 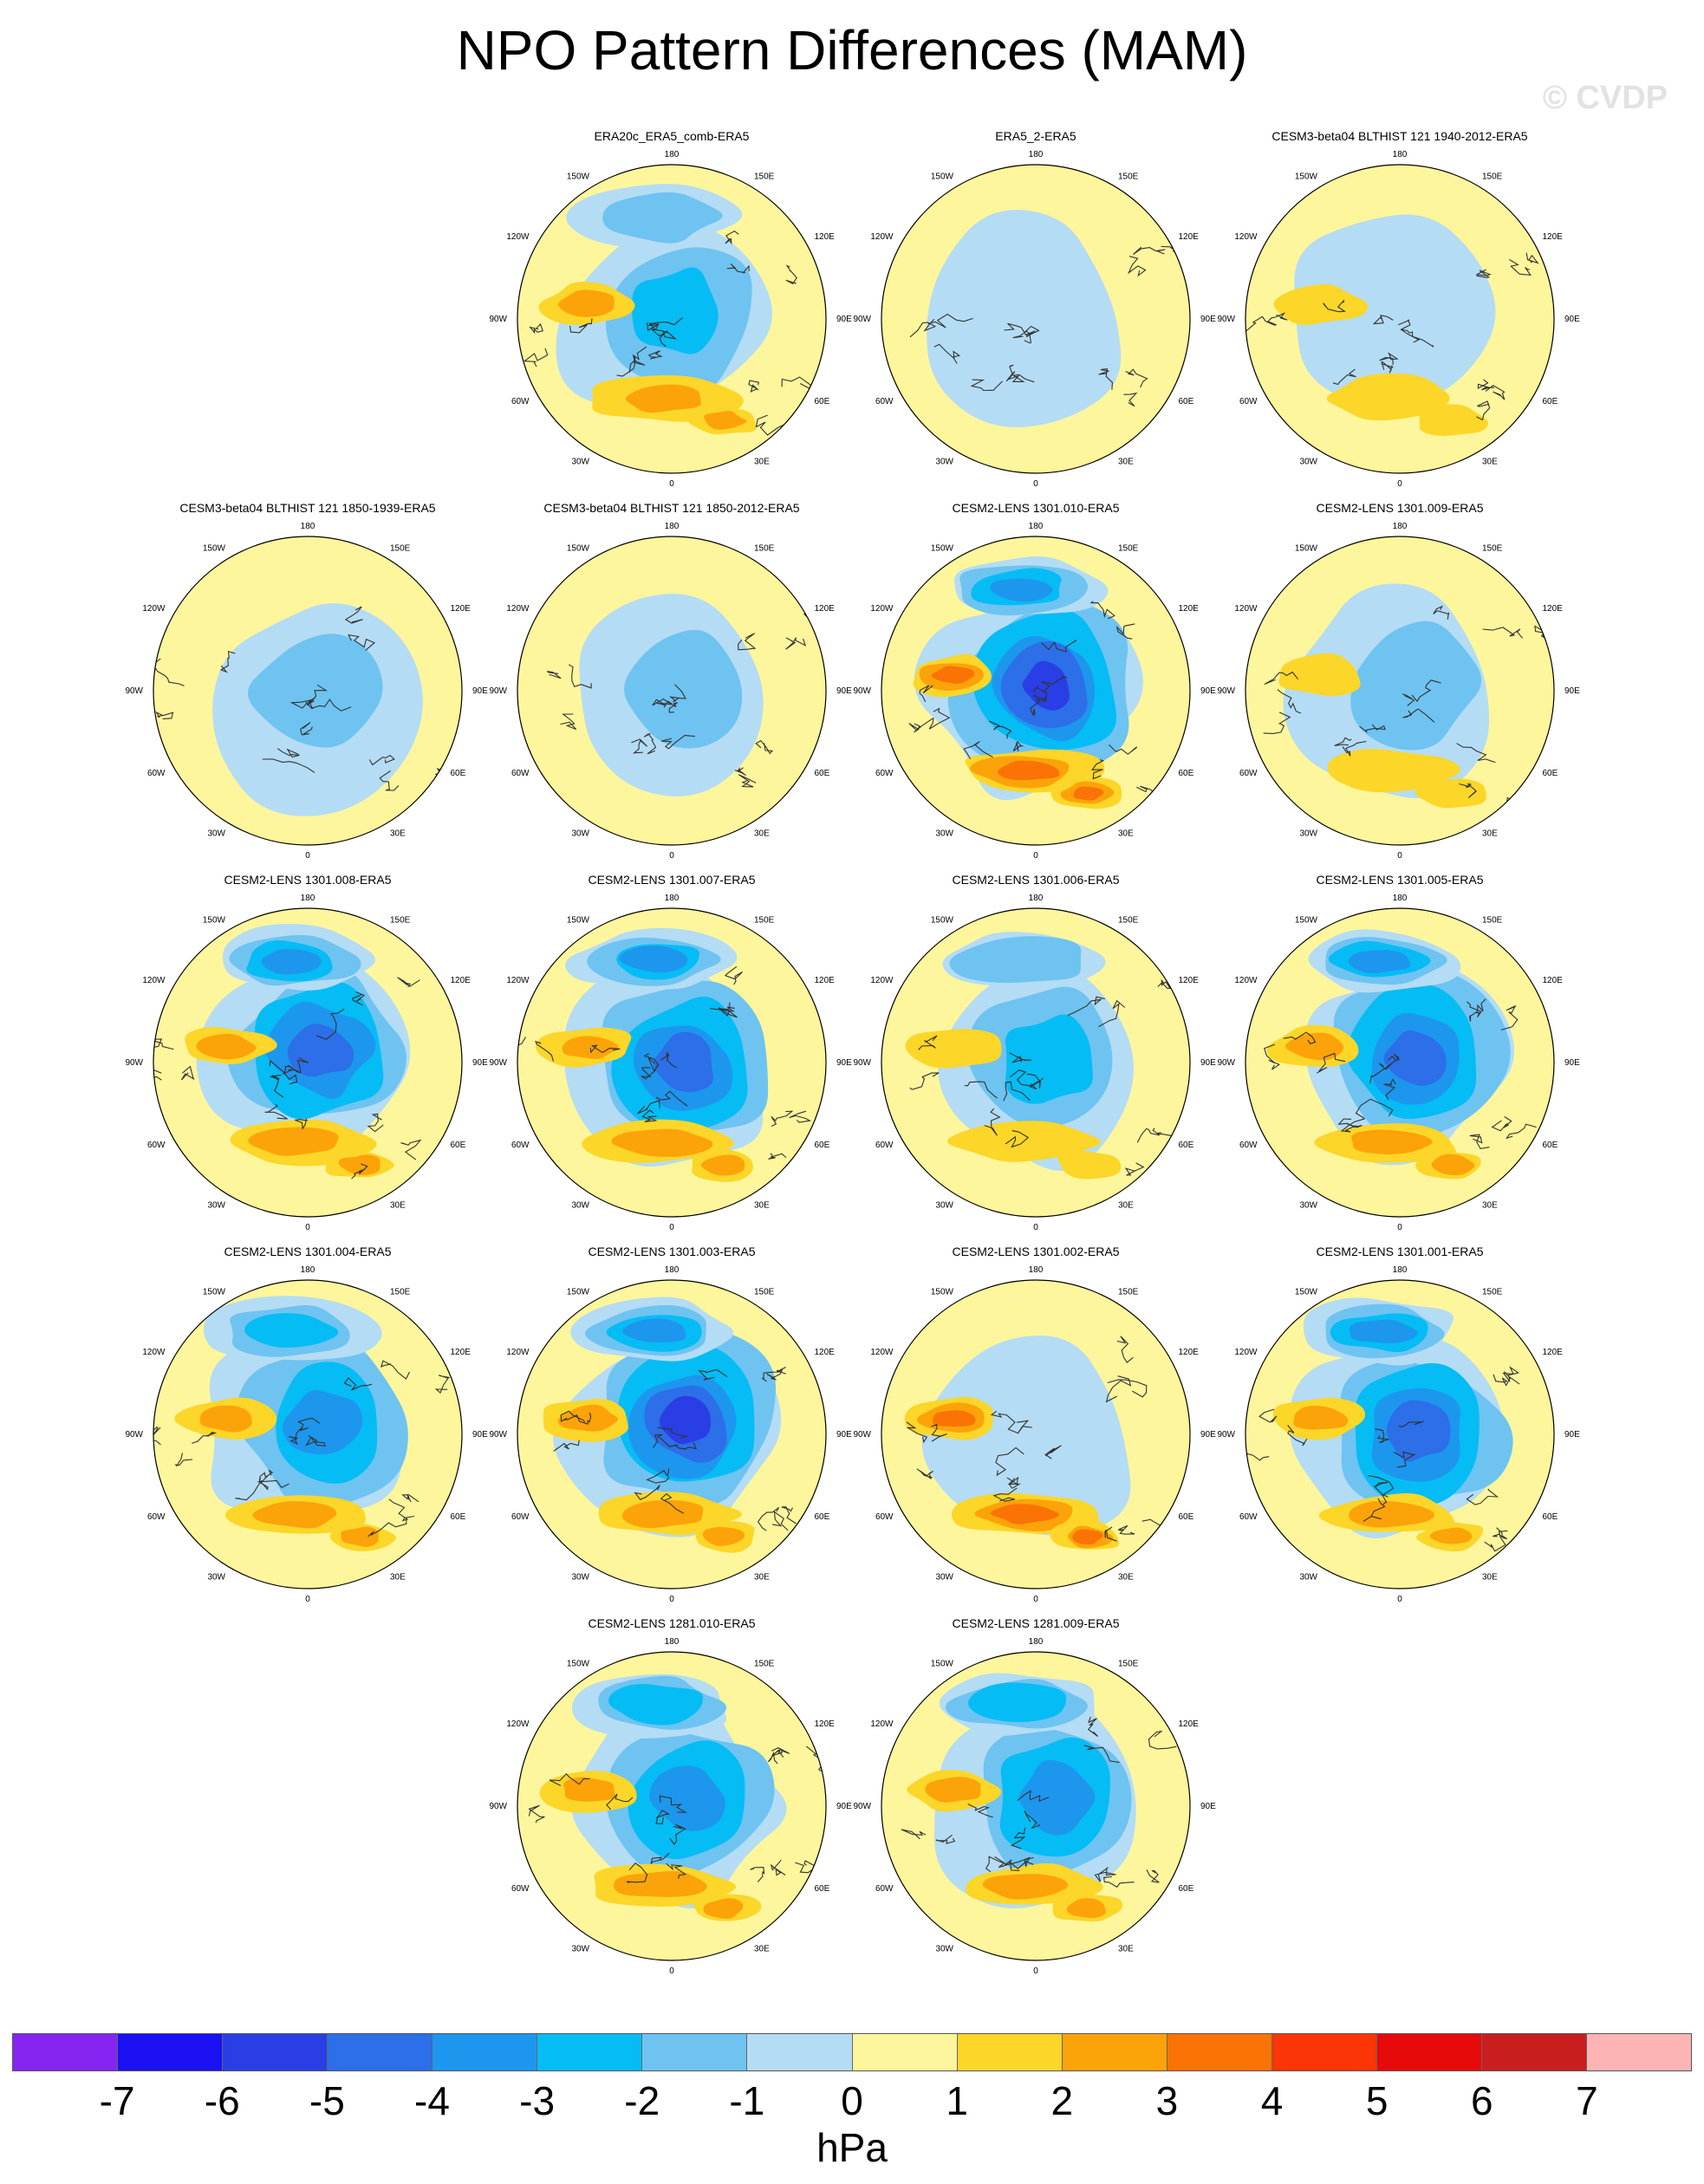 What do you see at coordinates (538, 2100) in the screenshot?
I see `colorbar-tick-label: -3` at bounding box center [538, 2100].